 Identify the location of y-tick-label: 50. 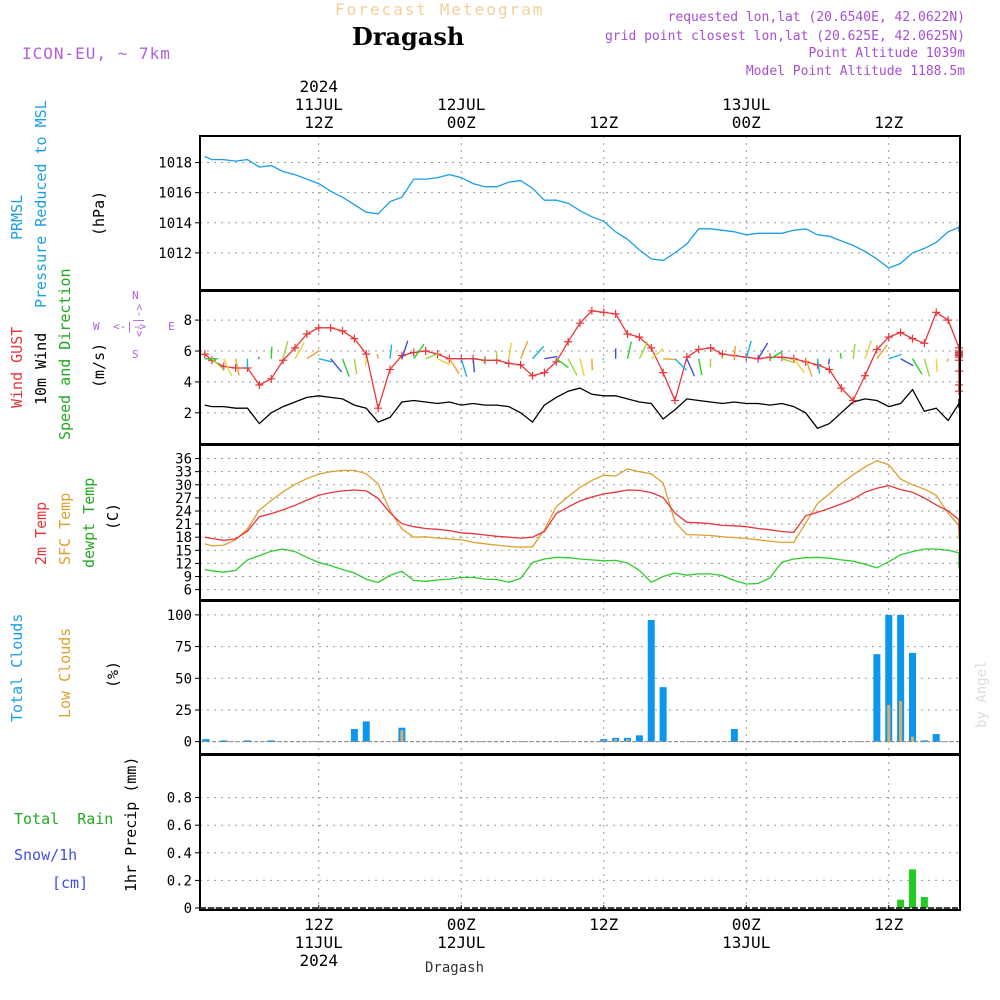
(183, 679).